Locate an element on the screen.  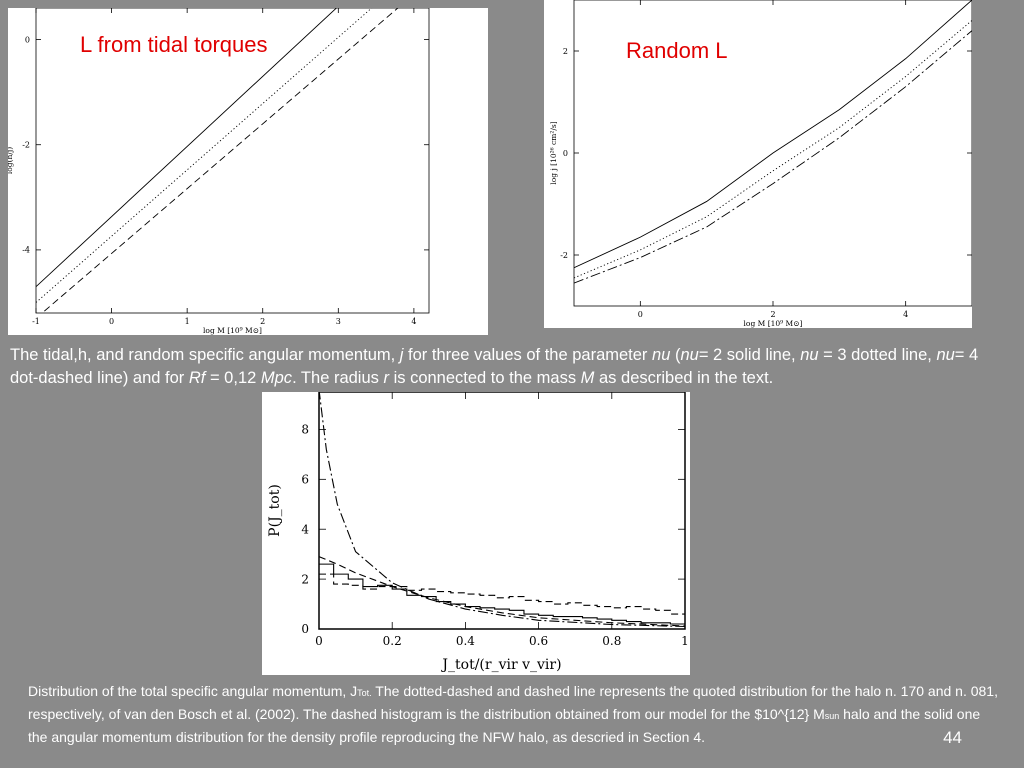
caption-top-text-7: = 0,12 is located at coordinates (233, 378).